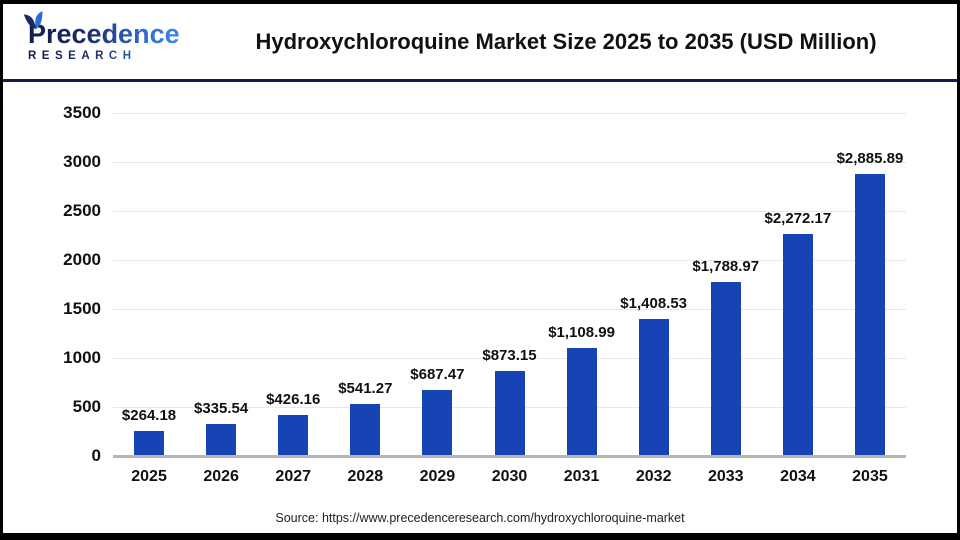 The width and height of the screenshot is (960, 540). What do you see at coordinates (581, 476) in the screenshot?
I see `x-axis-label: 2031` at bounding box center [581, 476].